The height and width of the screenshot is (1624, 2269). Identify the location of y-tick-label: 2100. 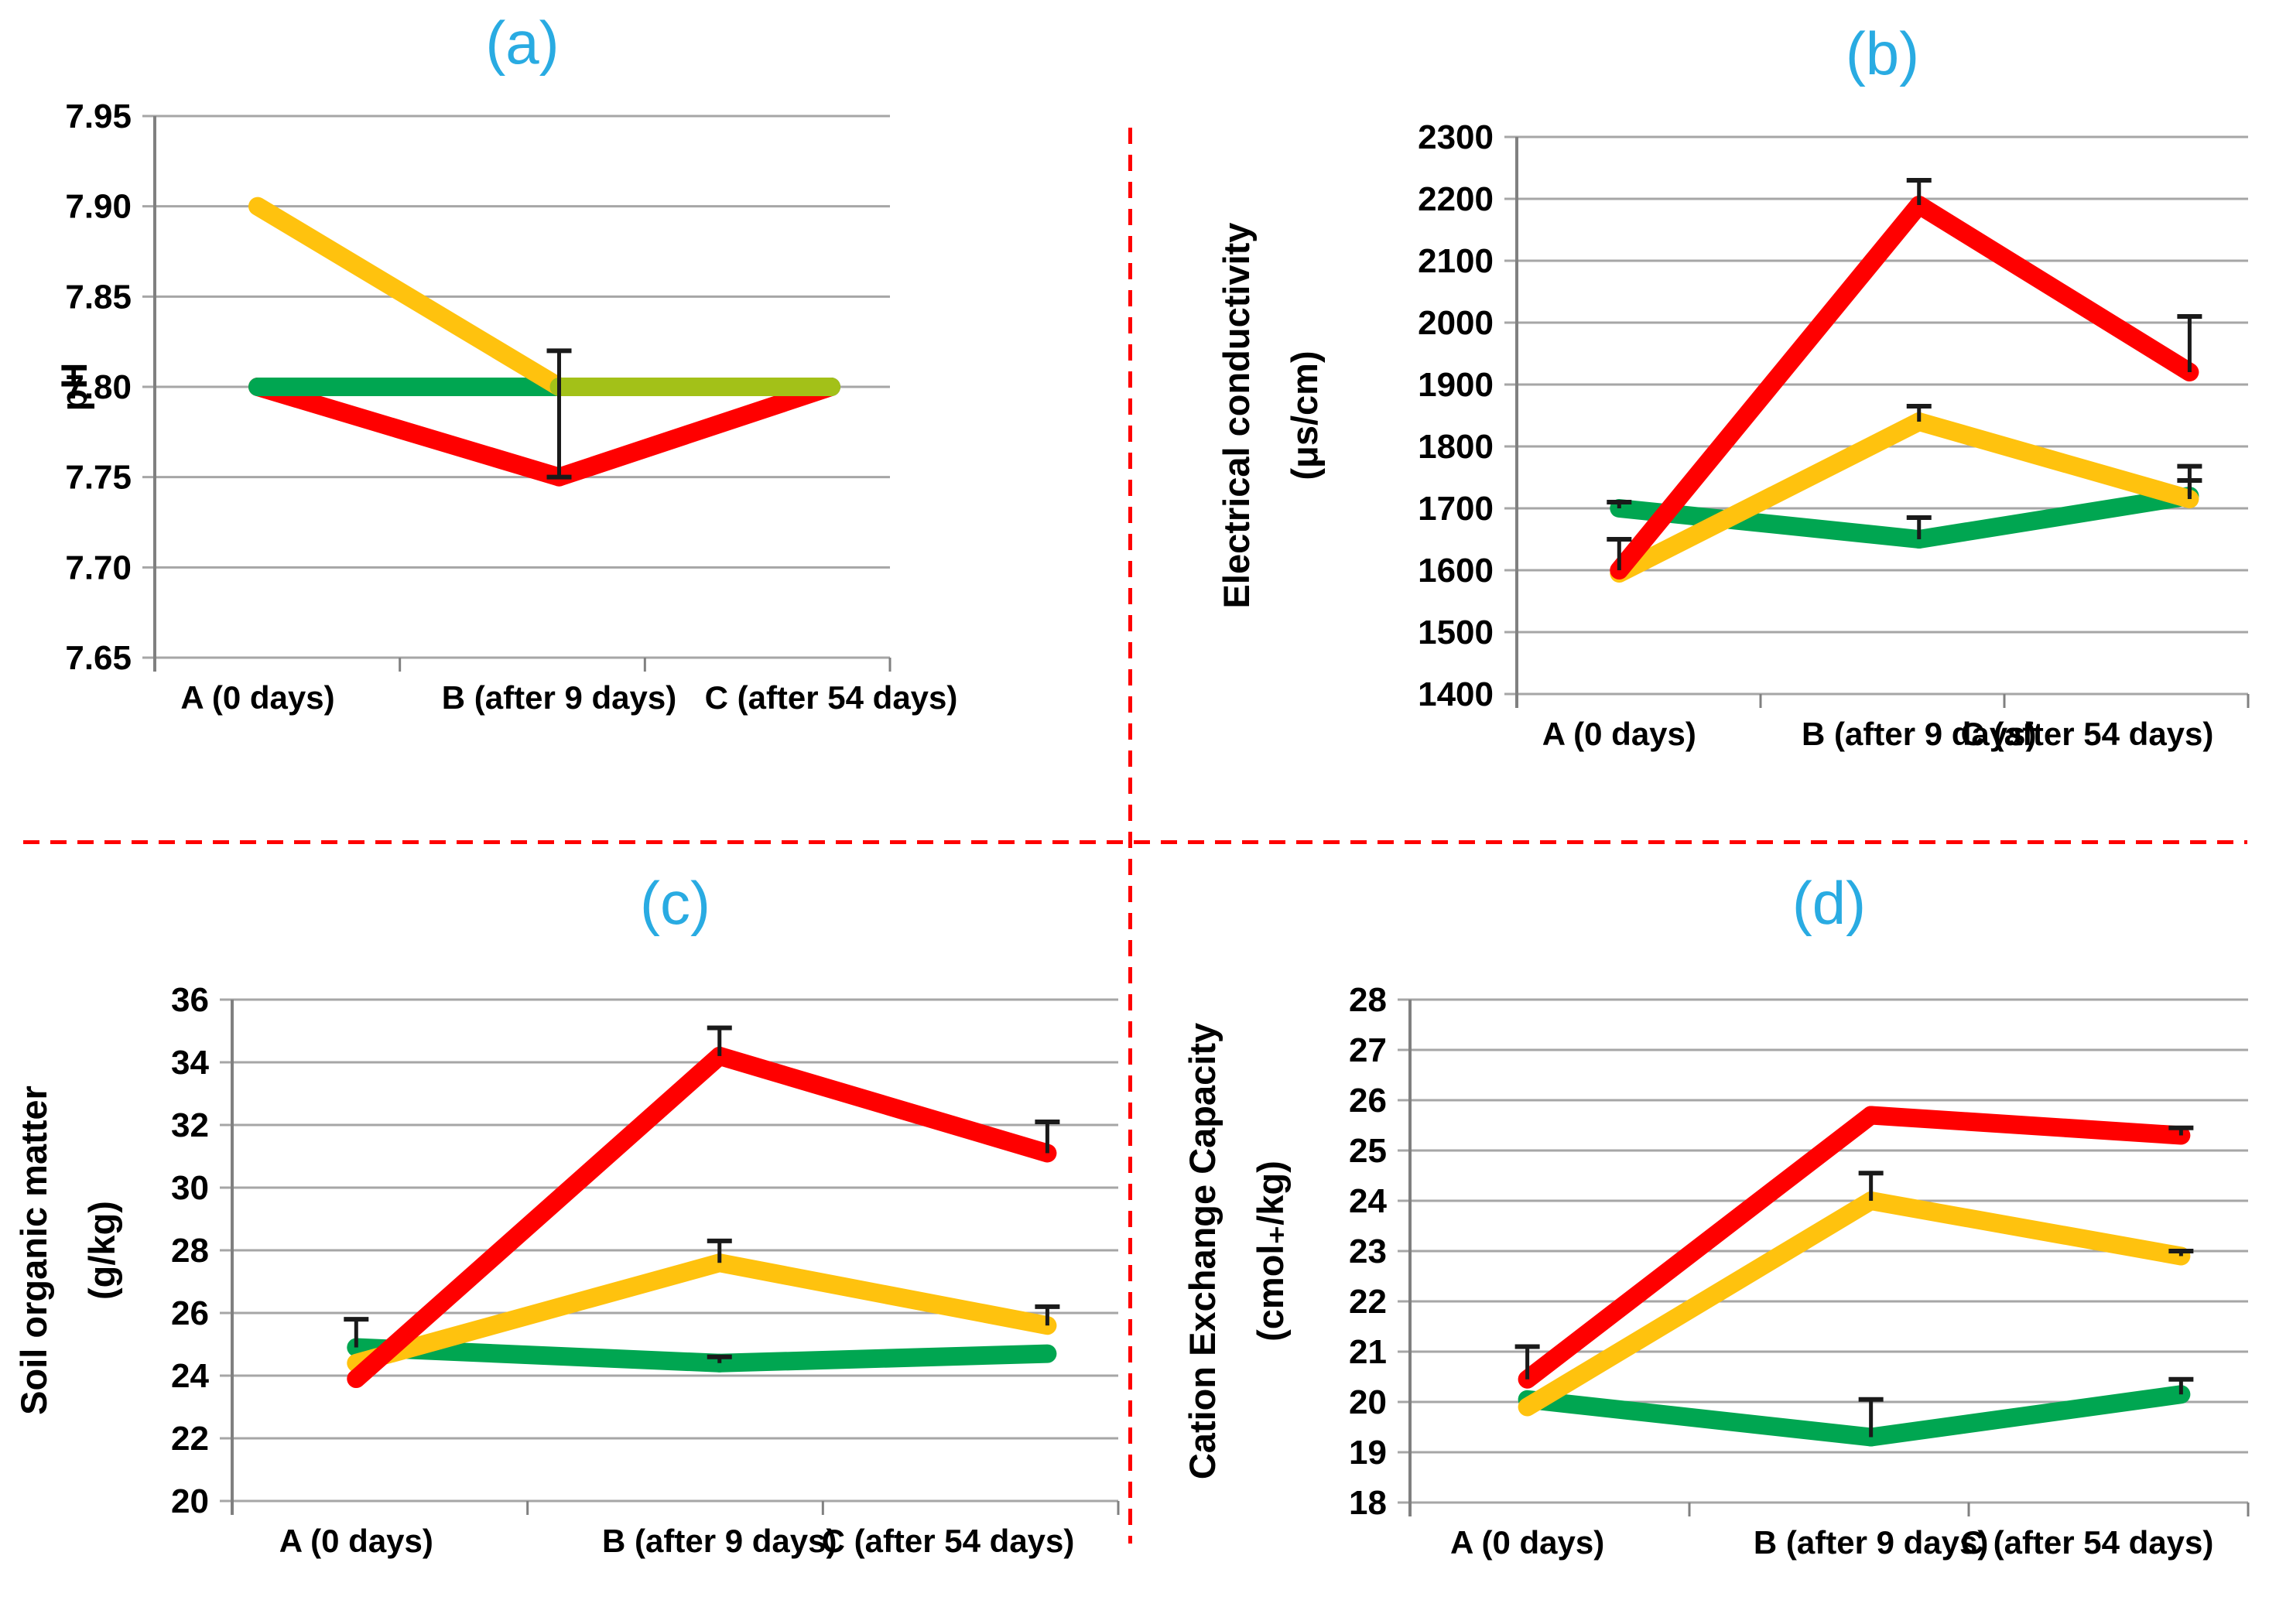
(1456, 261).